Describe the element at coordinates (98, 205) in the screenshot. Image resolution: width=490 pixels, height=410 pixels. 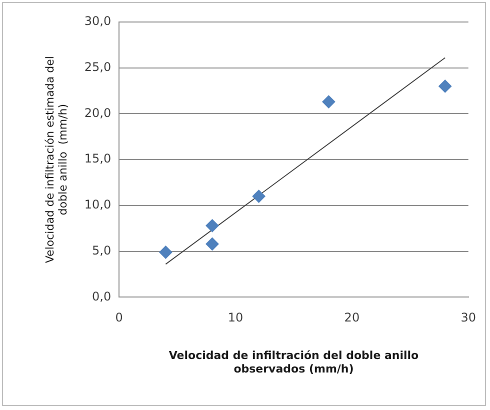
I see `y-tick-label: 10,0` at that location.